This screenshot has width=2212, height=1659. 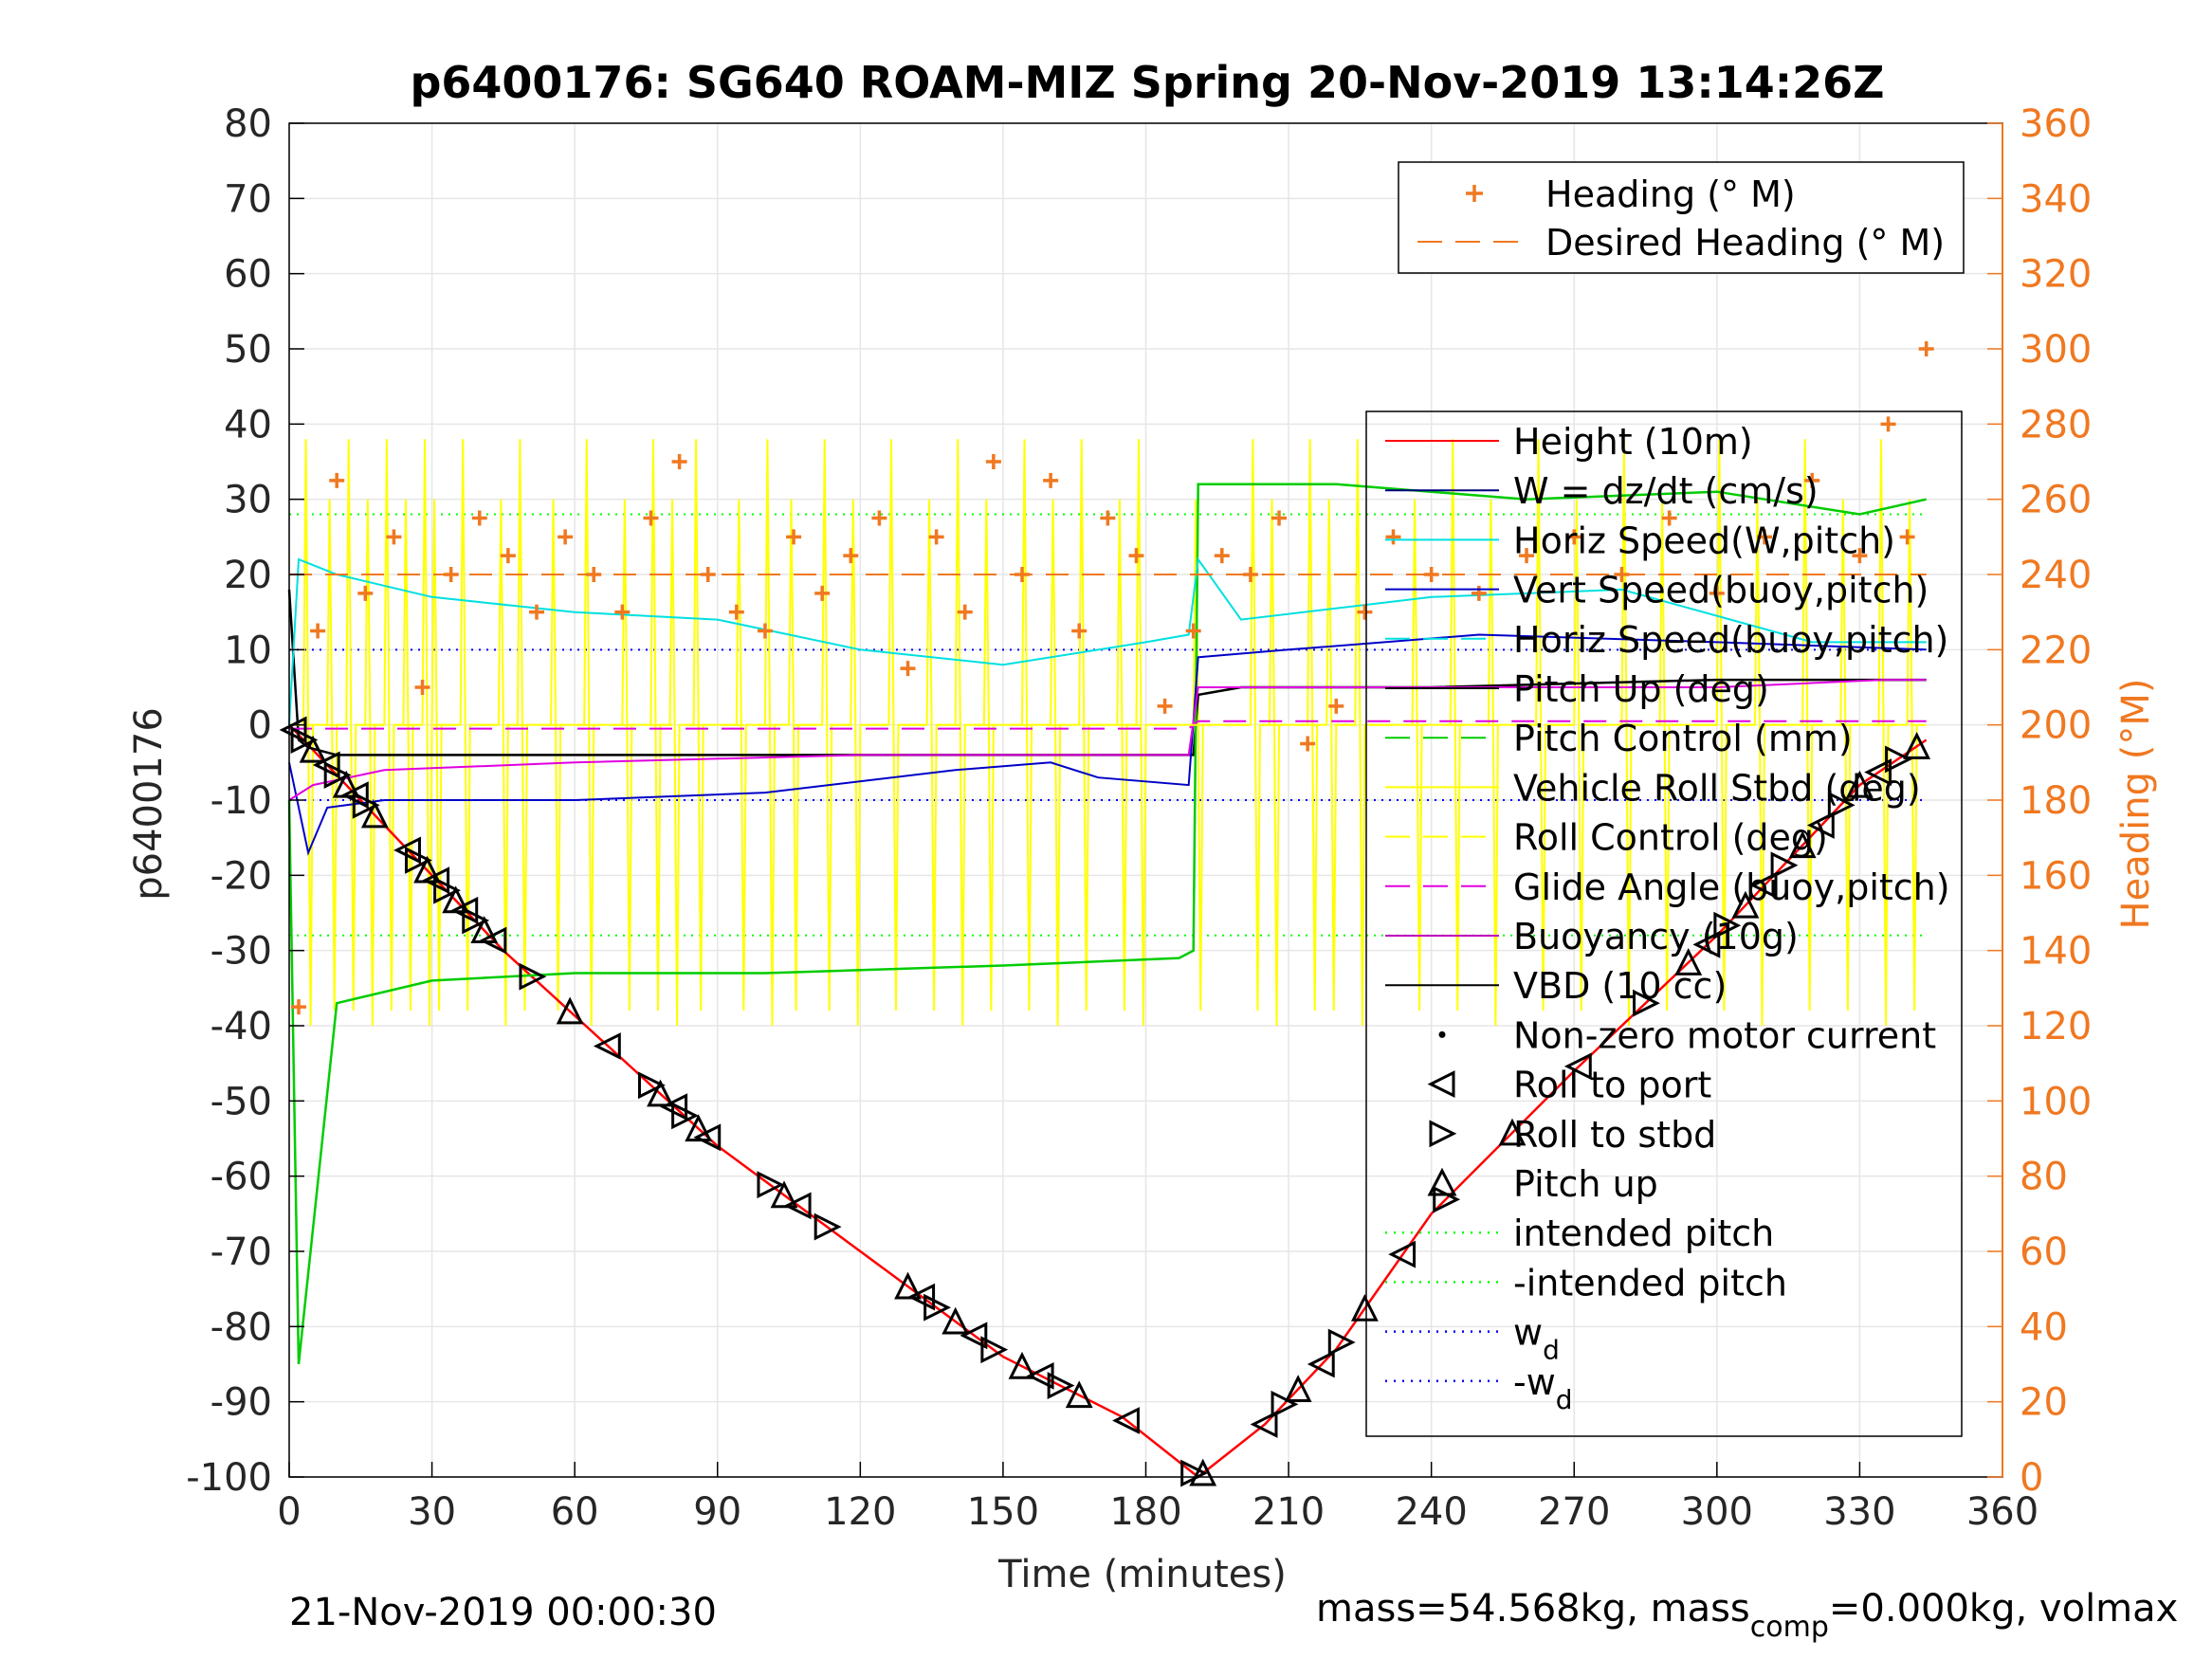 What do you see at coordinates (241, 1252) in the screenshot?
I see `y-tick-label: -70` at bounding box center [241, 1252].